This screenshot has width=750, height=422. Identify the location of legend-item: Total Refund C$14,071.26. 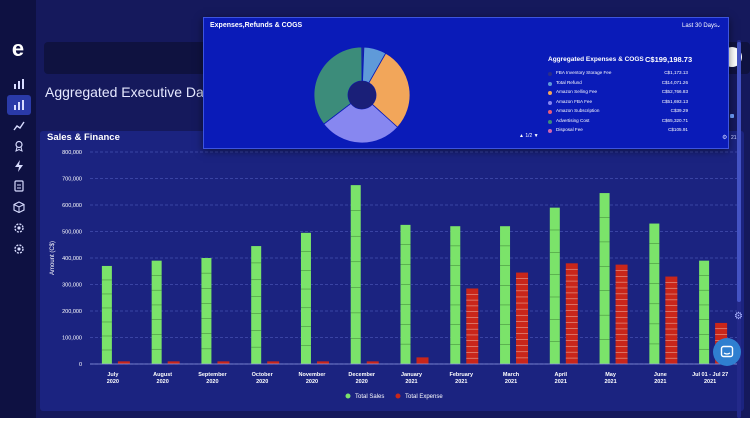
(618, 84).